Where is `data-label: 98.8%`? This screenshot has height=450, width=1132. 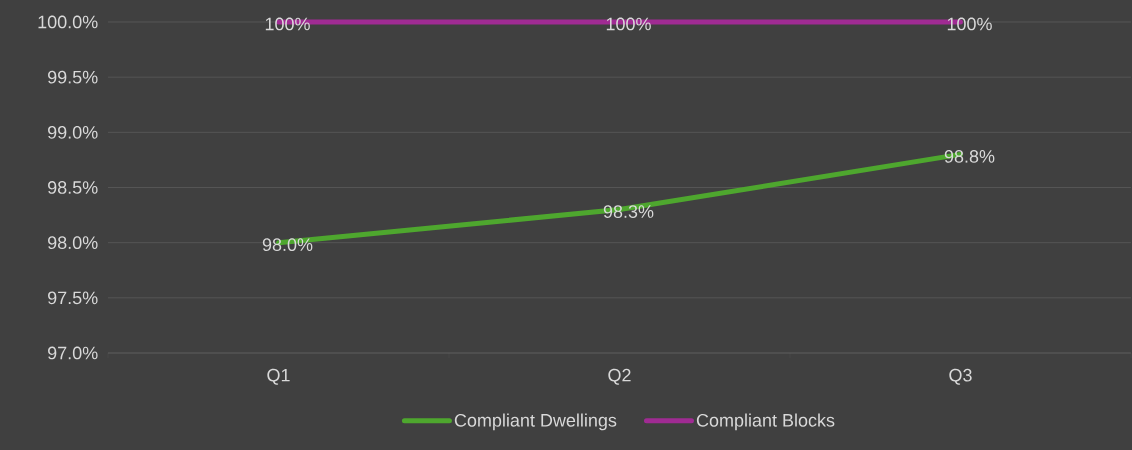 data-label: 98.8% is located at coordinates (969, 156).